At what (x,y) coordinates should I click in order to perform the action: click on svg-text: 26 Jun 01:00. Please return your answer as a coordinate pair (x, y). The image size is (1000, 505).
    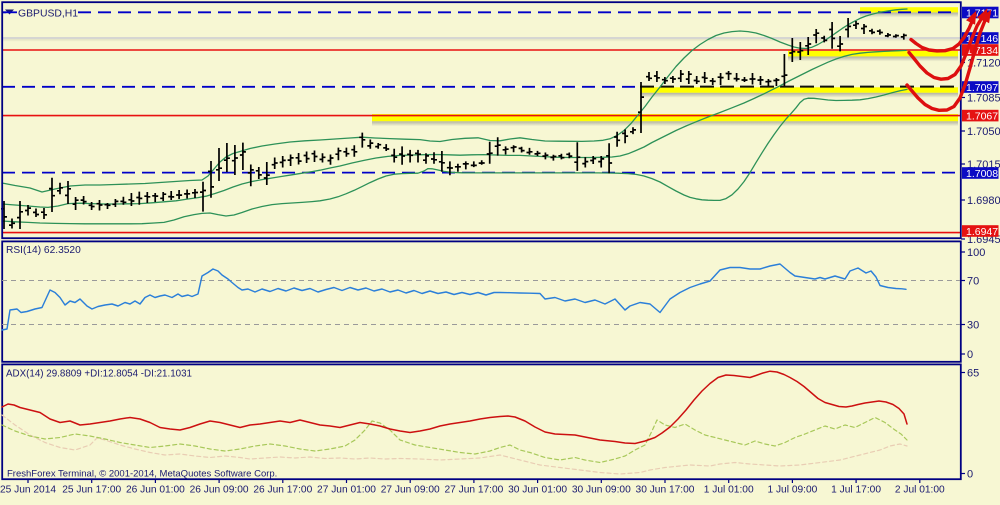
    Looking at the image, I should click on (155, 490).